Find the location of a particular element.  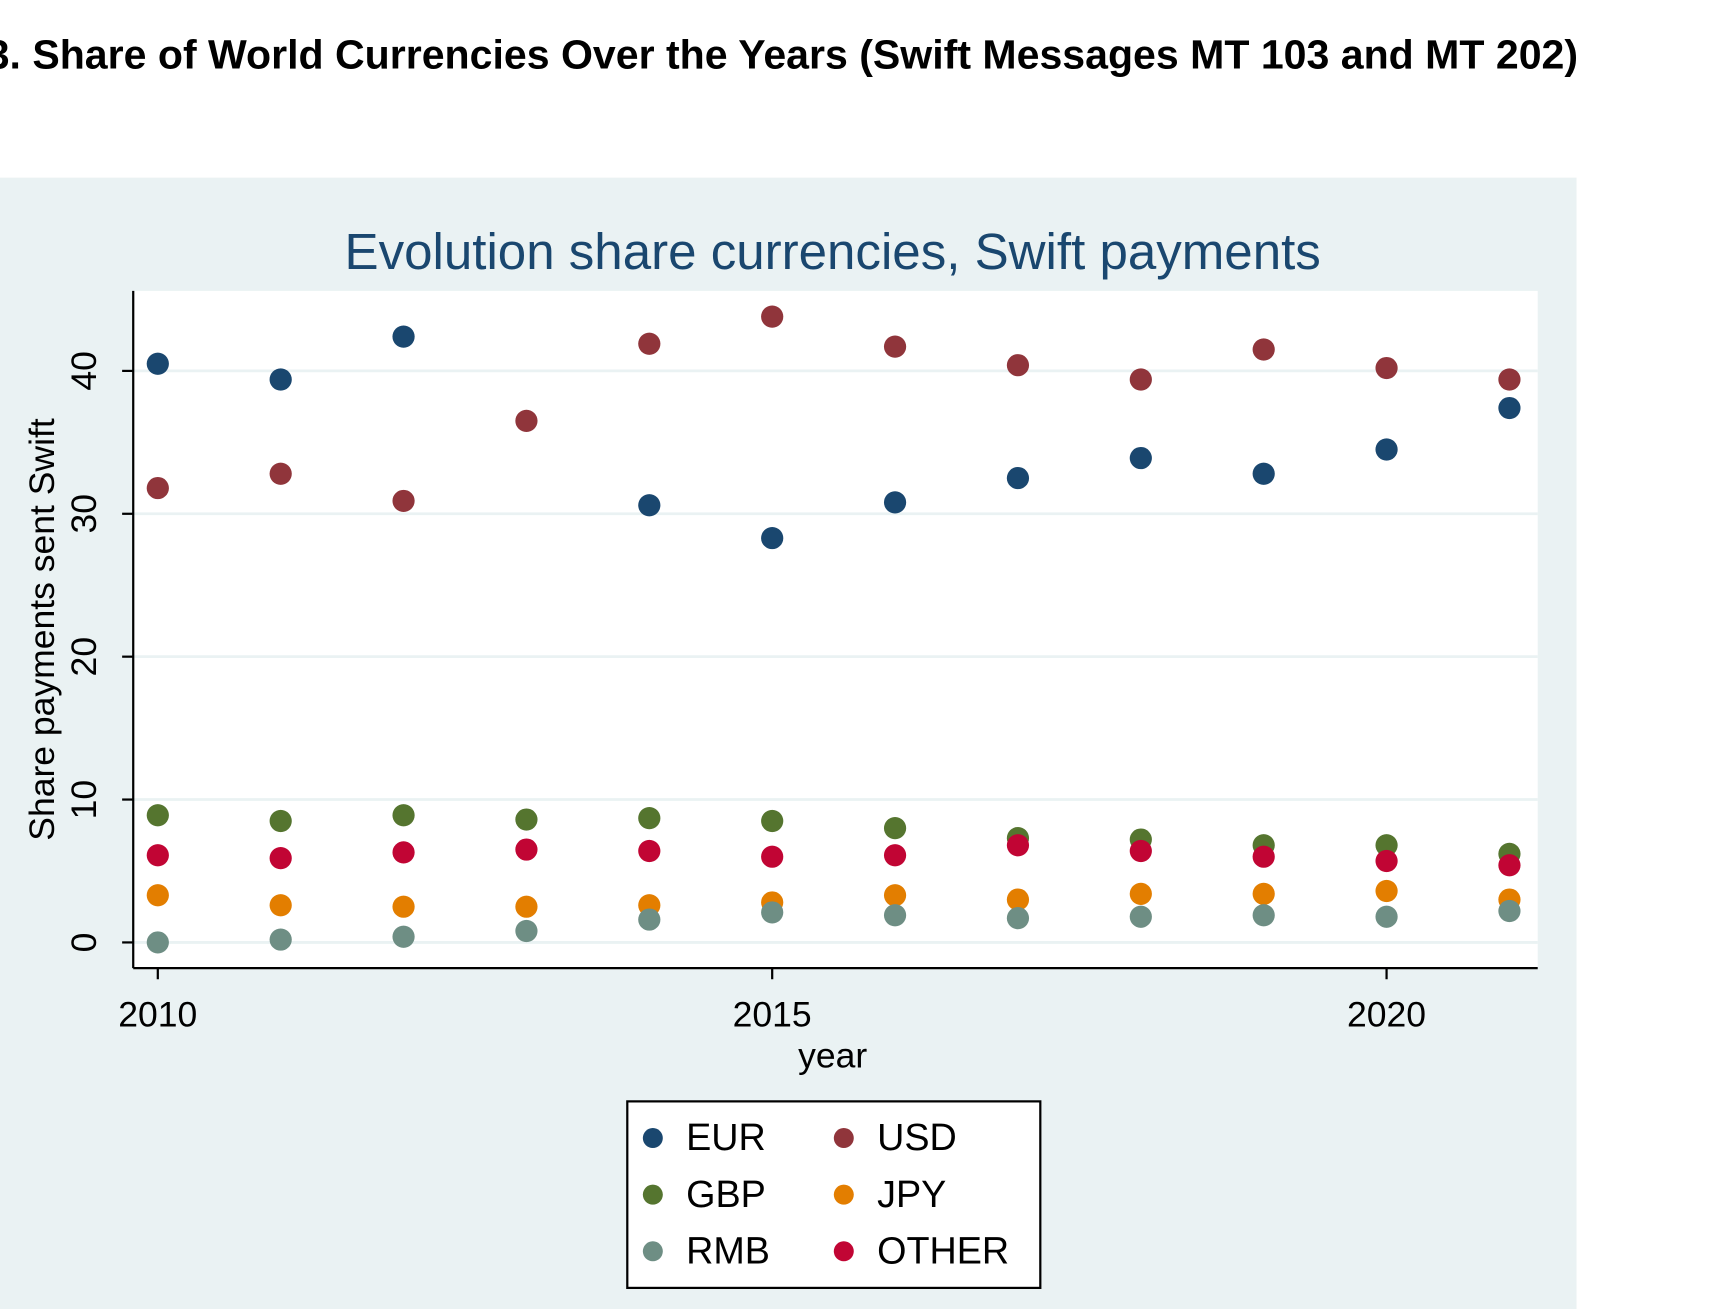

y-tick-label: 40 is located at coordinates (84, 371).